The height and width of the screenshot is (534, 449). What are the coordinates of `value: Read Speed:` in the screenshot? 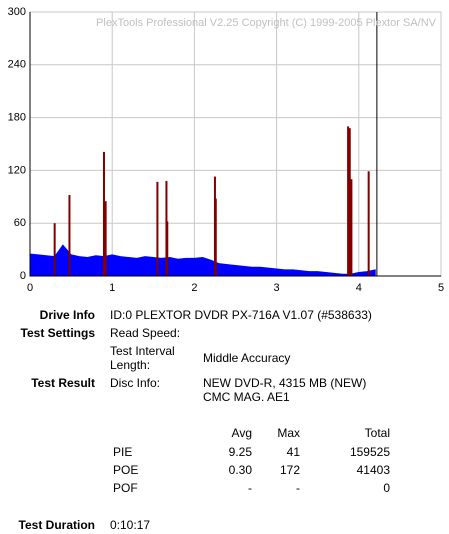 It's located at (145, 333).